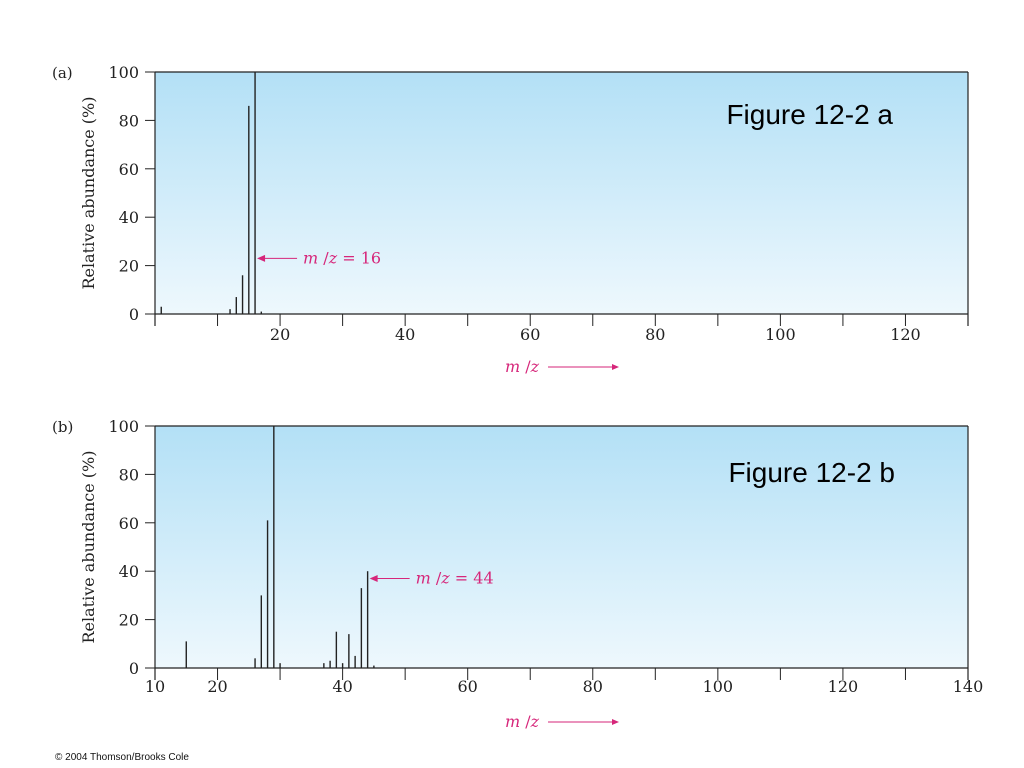 Image resolution: width=1024 pixels, height=768 pixels. What do you see at coordinates (155, 686) in the screenshot?
I see `x-tick-label: 10` at bounding box center [155, 686].